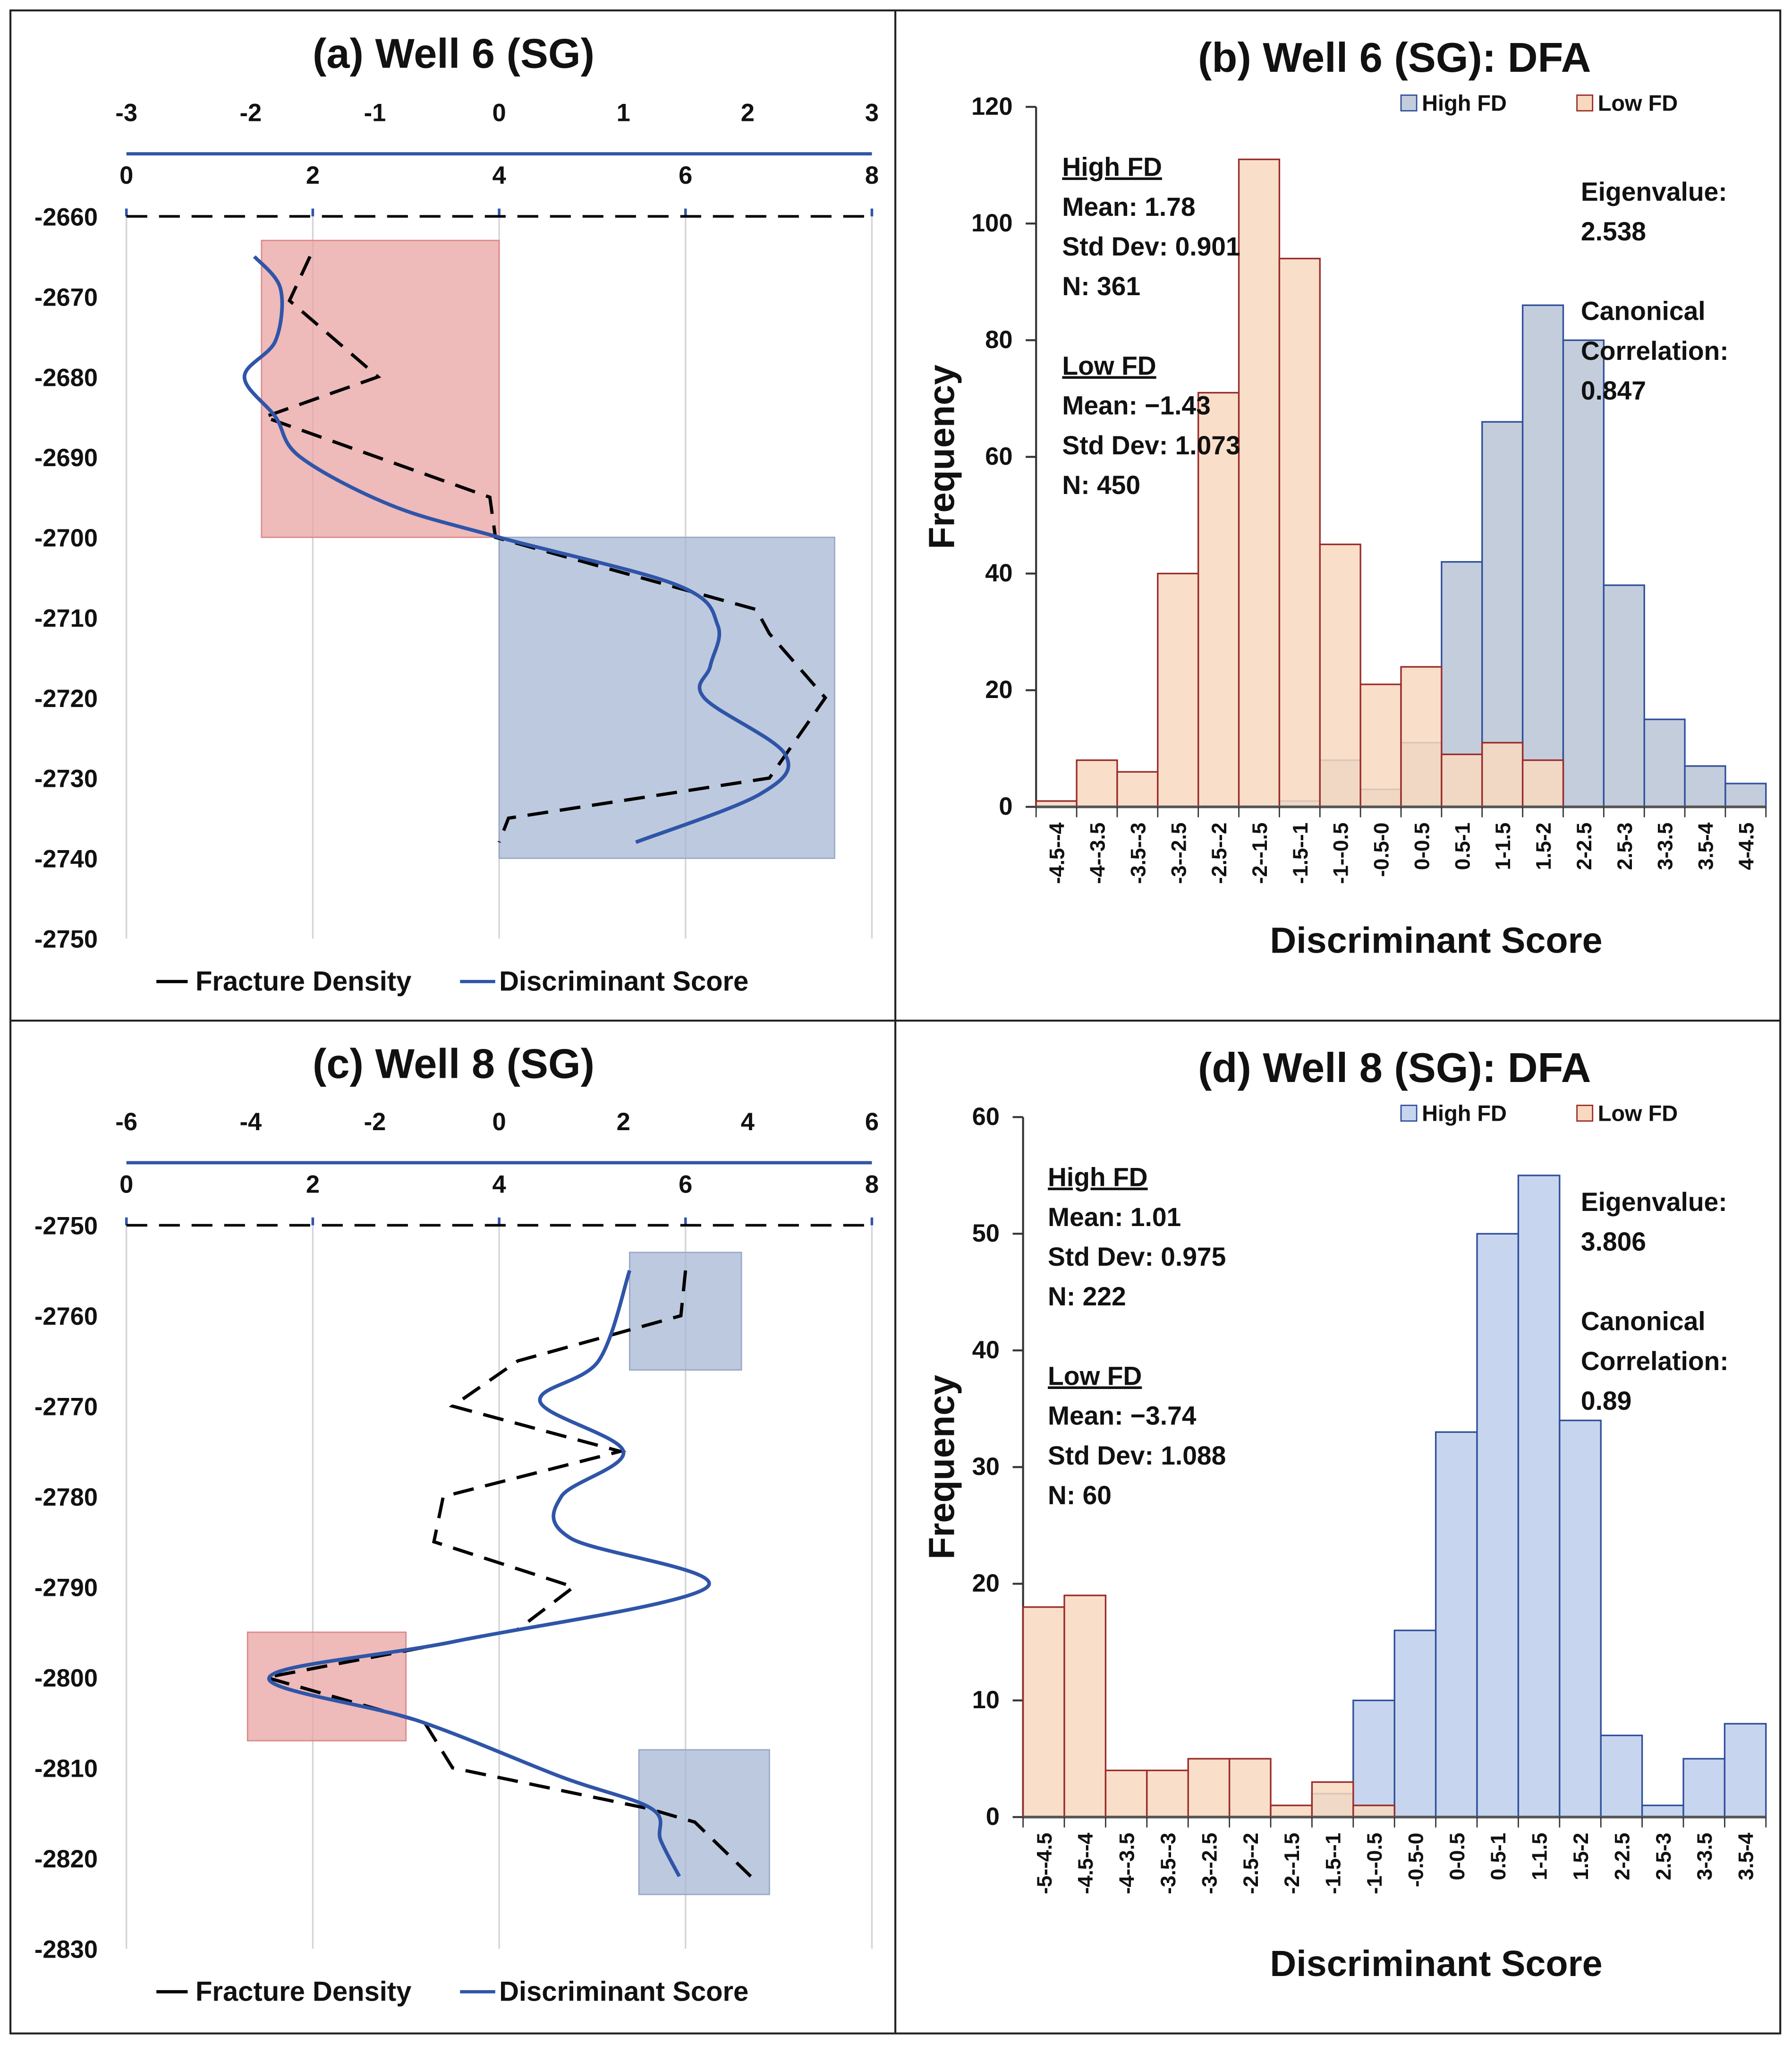  Describe the element at coordinates (1638, 103) in the screenshot. I see `legend-low-fd-label: Low FD` at that location.